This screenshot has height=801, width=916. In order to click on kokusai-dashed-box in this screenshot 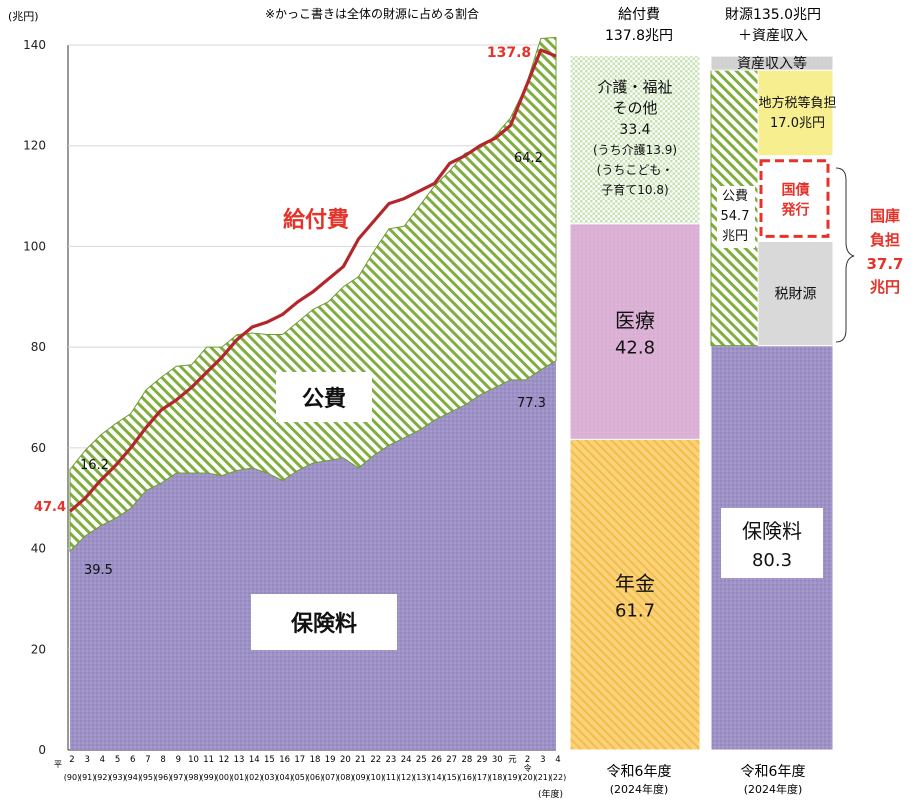, I will do `click(794, 198)`.